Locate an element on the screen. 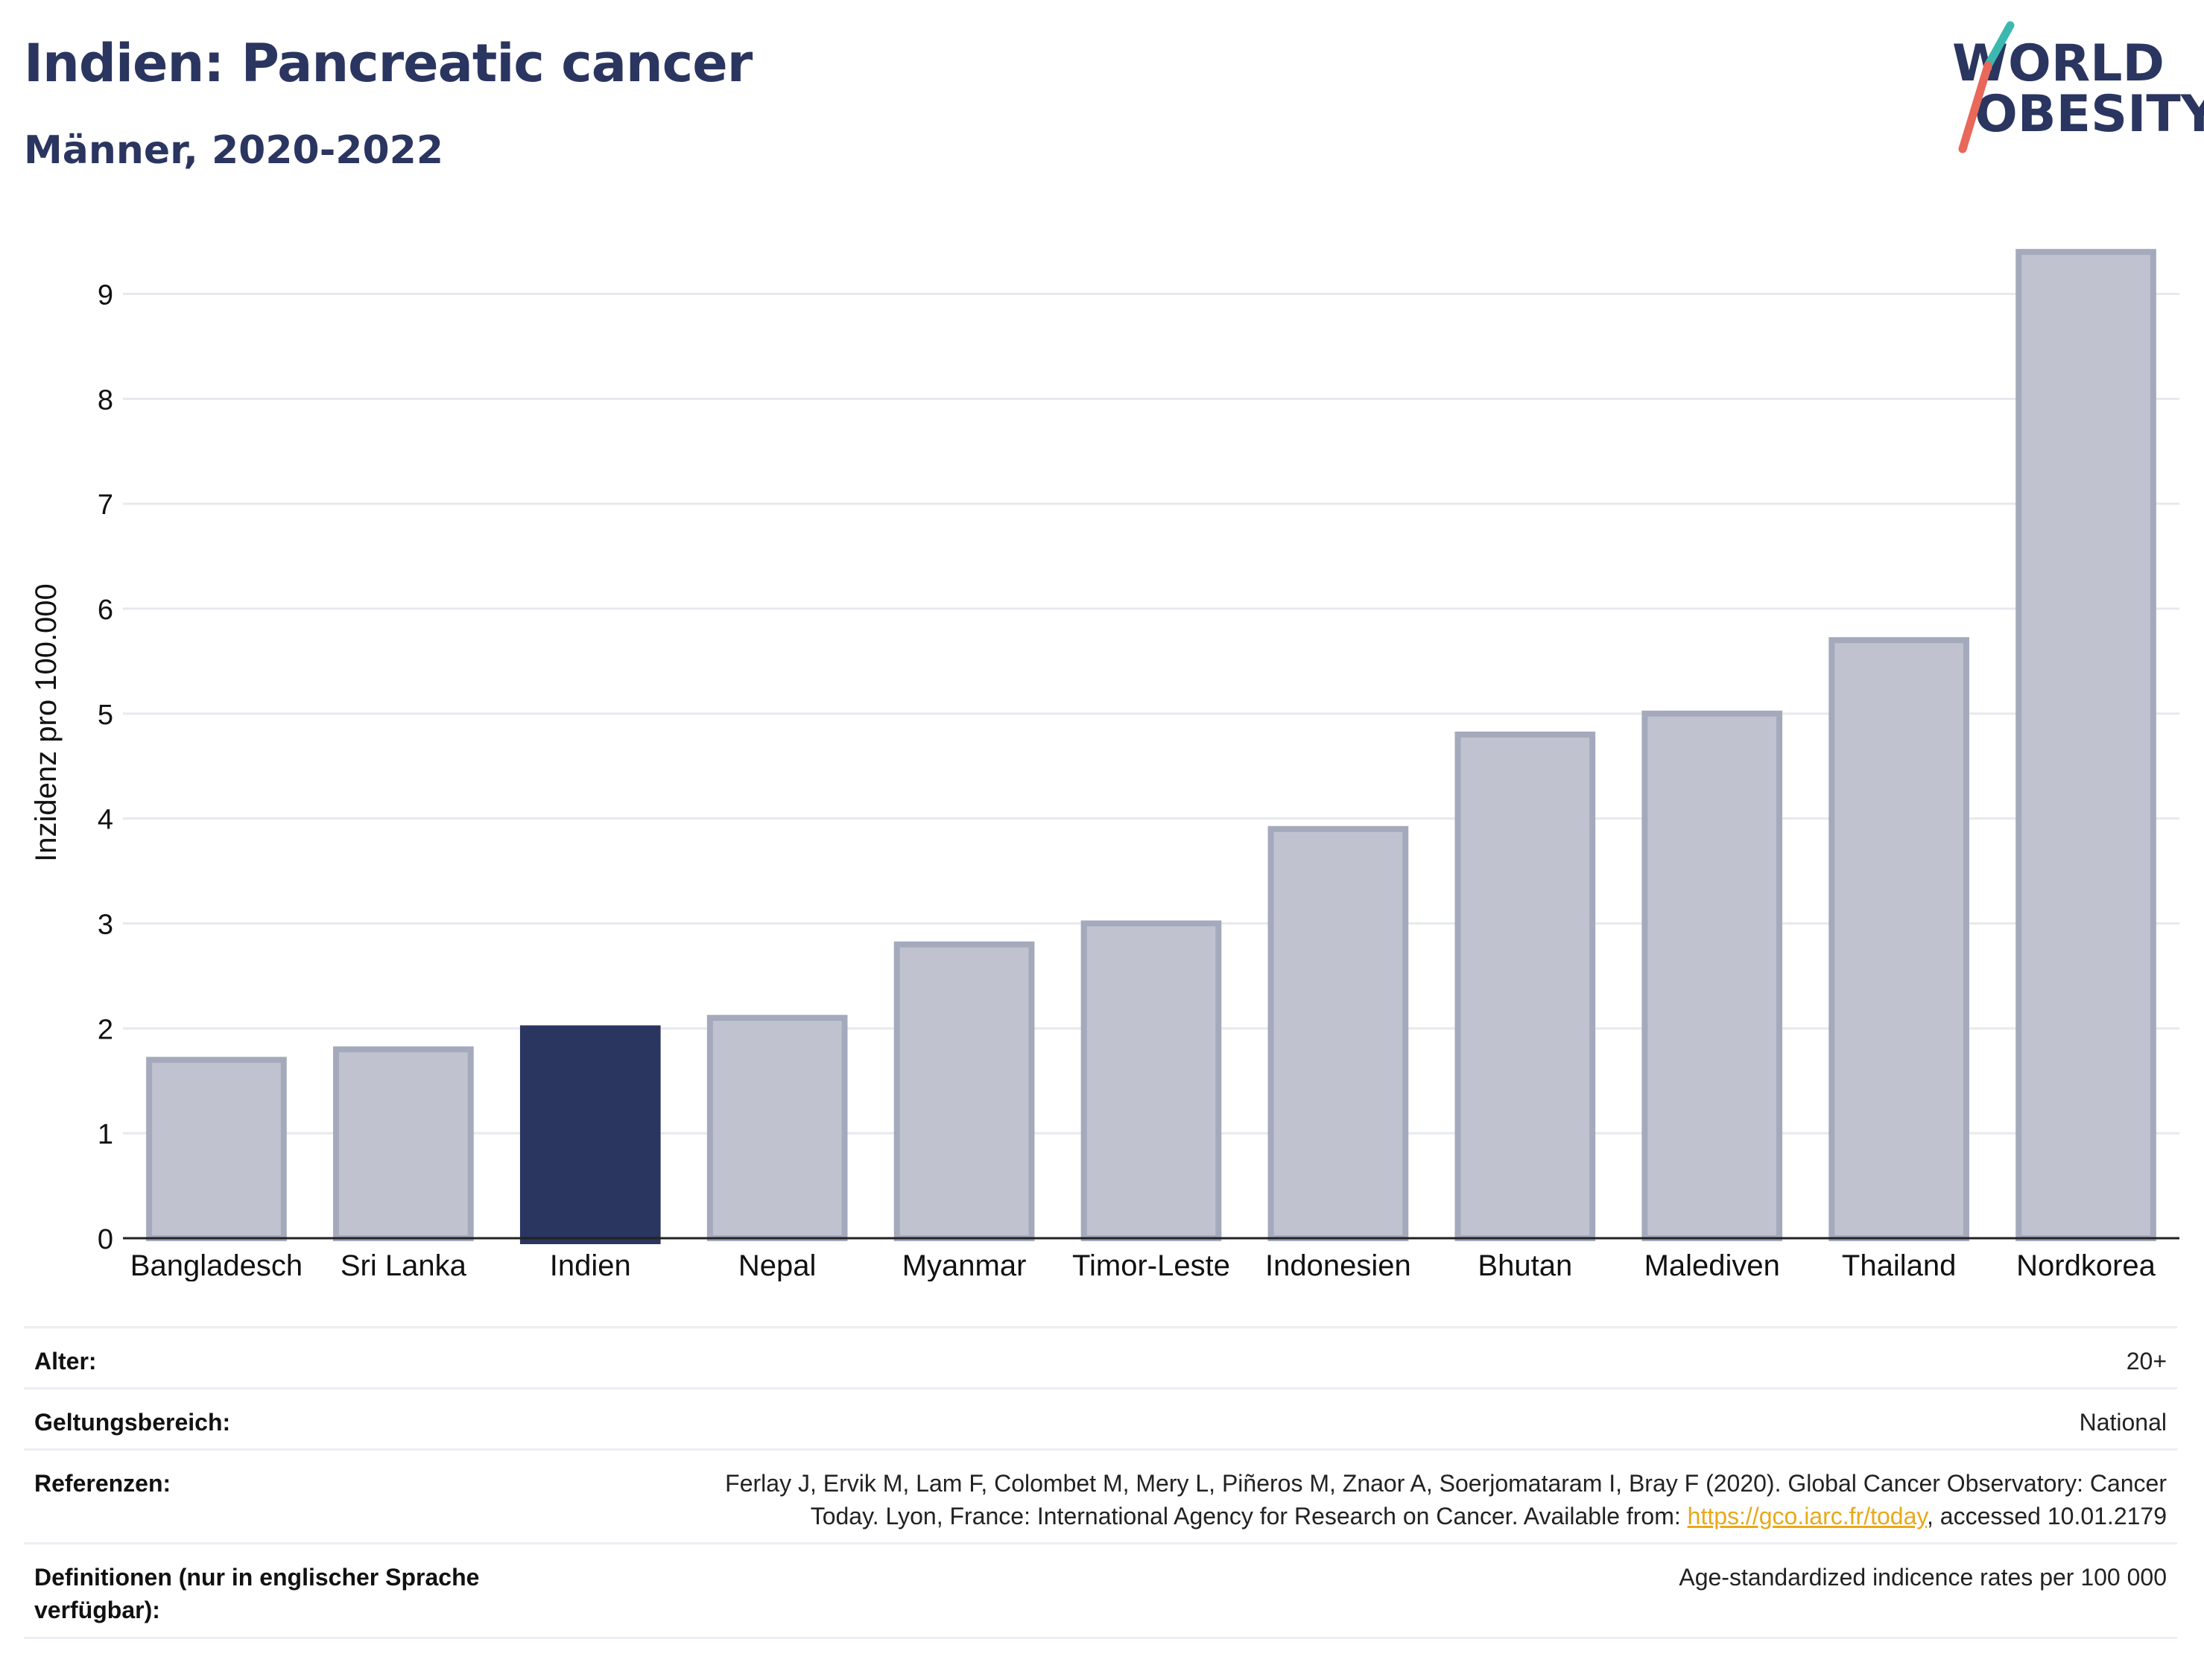 This screenshot has height=1680, width=2204. meta-row-scope: Geltungsbereich: National is located at coordinates (1100, 1418).